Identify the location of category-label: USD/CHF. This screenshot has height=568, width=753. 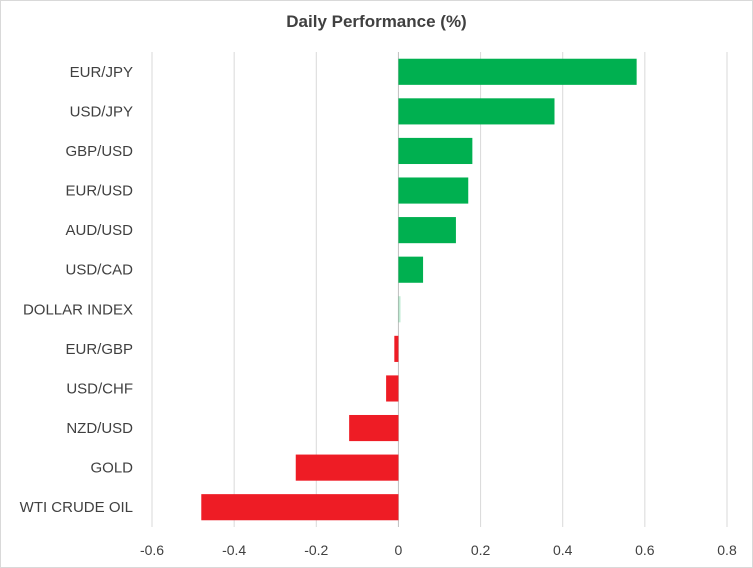
(99, 388).